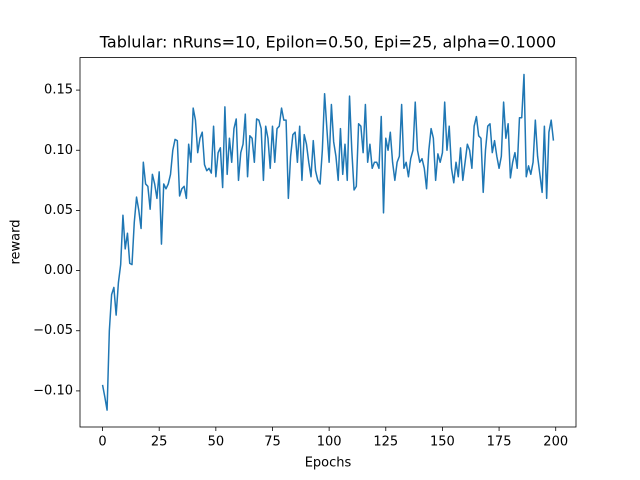  Describe the element at coordinates (555, 442) in the screenshot. I see `x-tick-label: 200` at that location.